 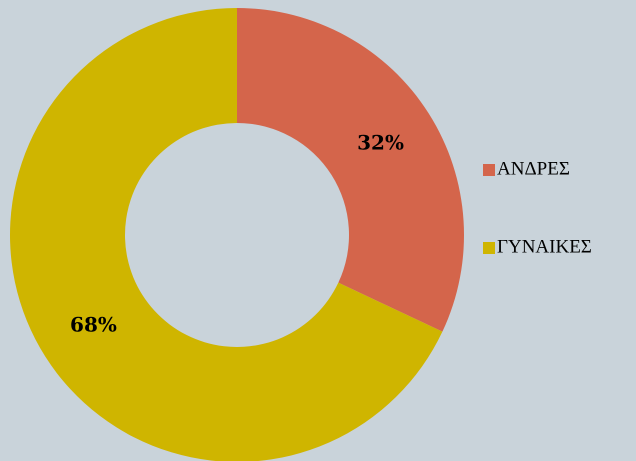 What do you see at coordinates (93, 325) in the screenshot?
I see `slice-label: 68%` at bounding box center [93, 325].